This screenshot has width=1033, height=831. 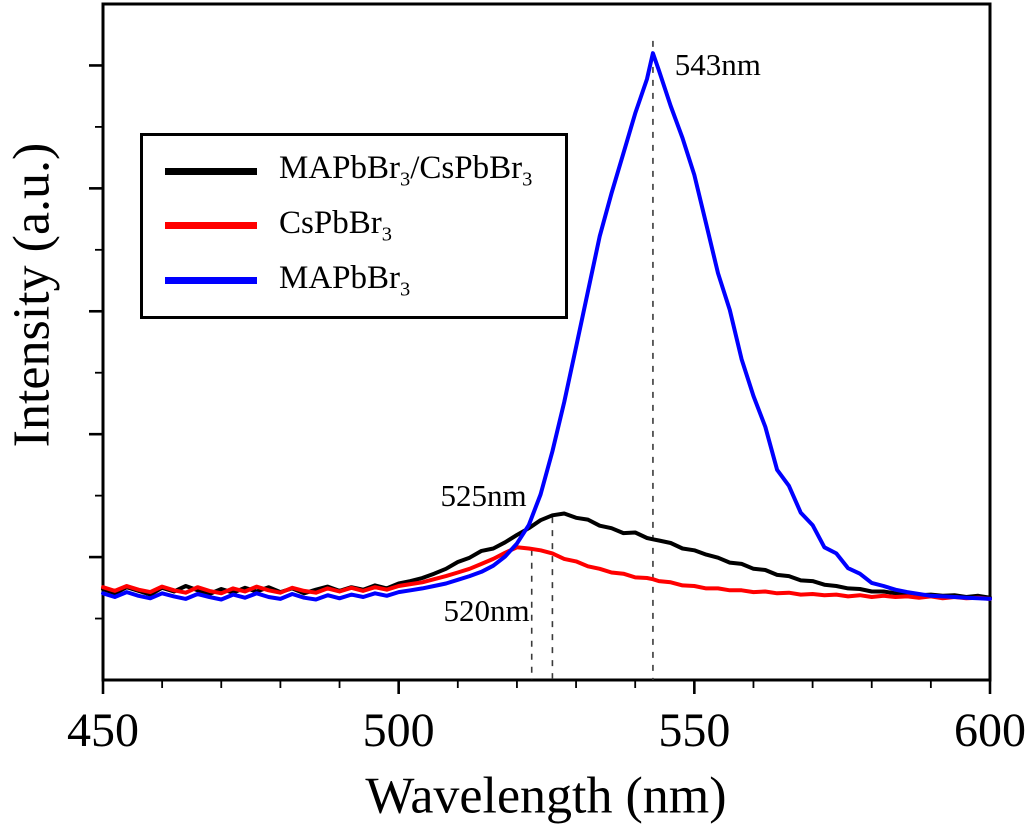 I want to click on x-tick-label: 500, so click(x=399, y=730).